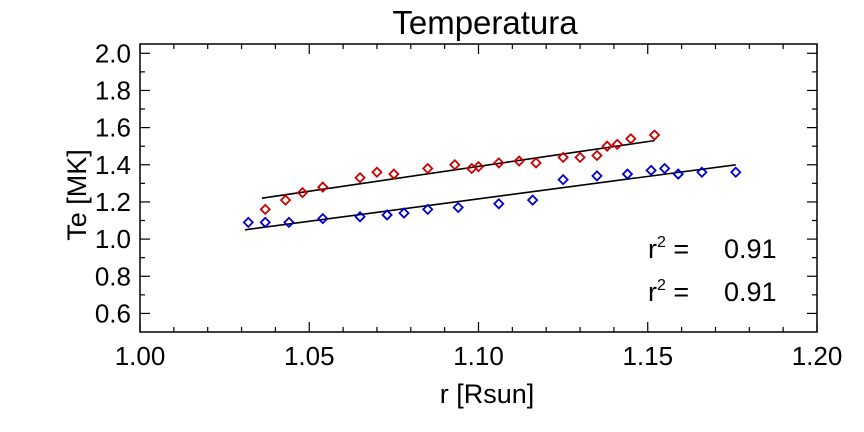 Image resolution: width=864 pixels, height=432 pixels. Describe the element at coordinates (712, 249) in the screenshot. I see `r-squared-annotation-blue: r2 = 0.91` at that location.